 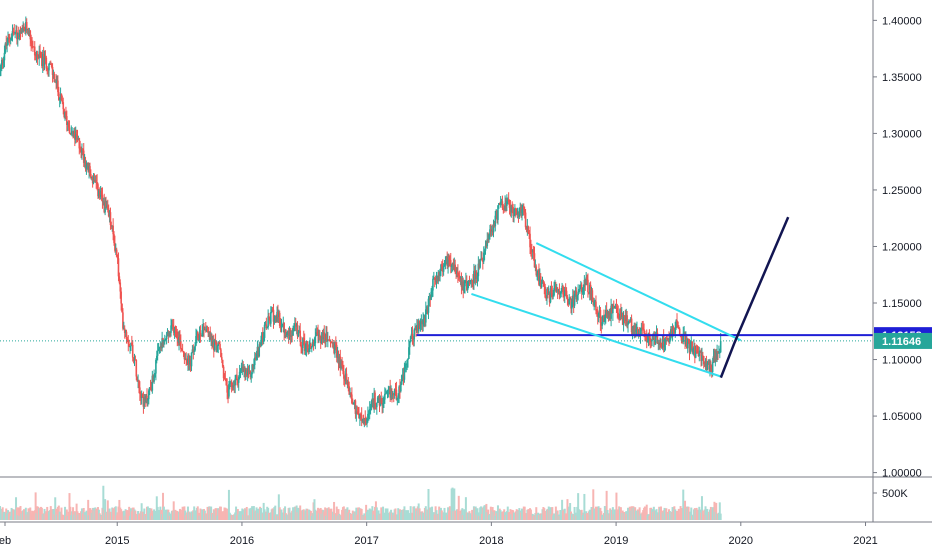 I want to click on time-tick-label: eb, so click(x=5, y=541).